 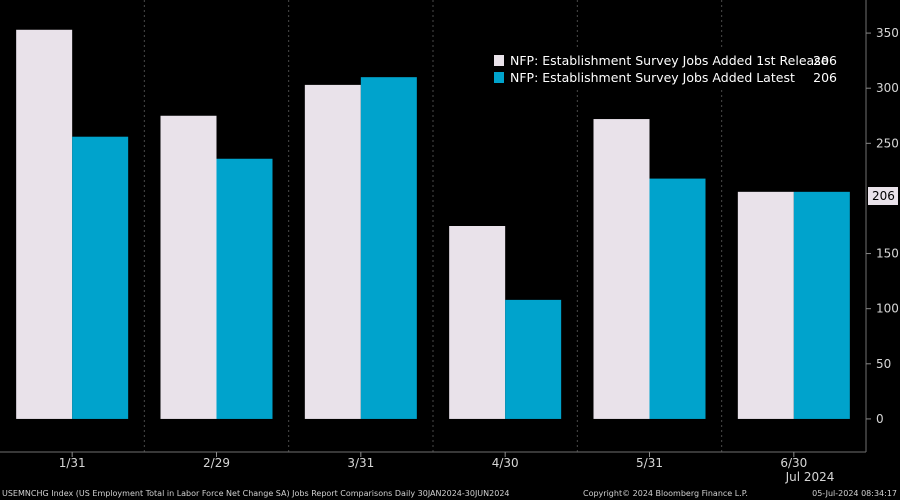 I want to click on last-value-text: 206, so click(x=883, y=196).